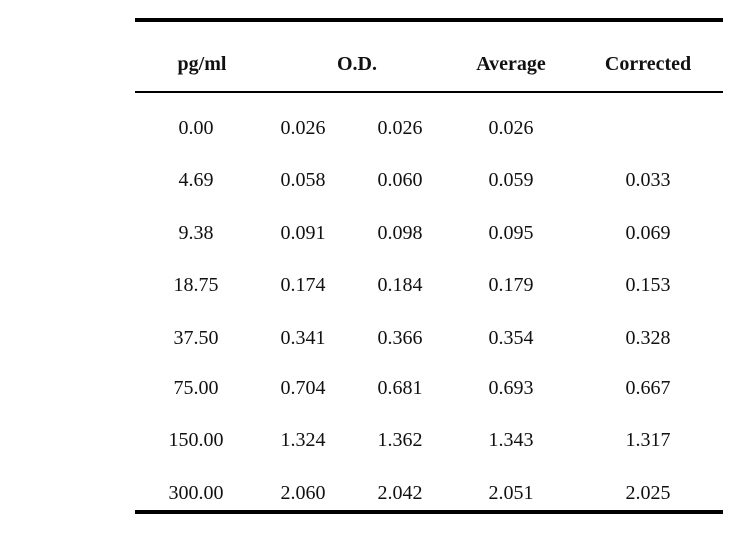 The width and height of the screenshot is (750, 540). What do you see at coordinates (511, 64) in the screenshot?
I see `header-average: Average` at bounding box center [511, 64].